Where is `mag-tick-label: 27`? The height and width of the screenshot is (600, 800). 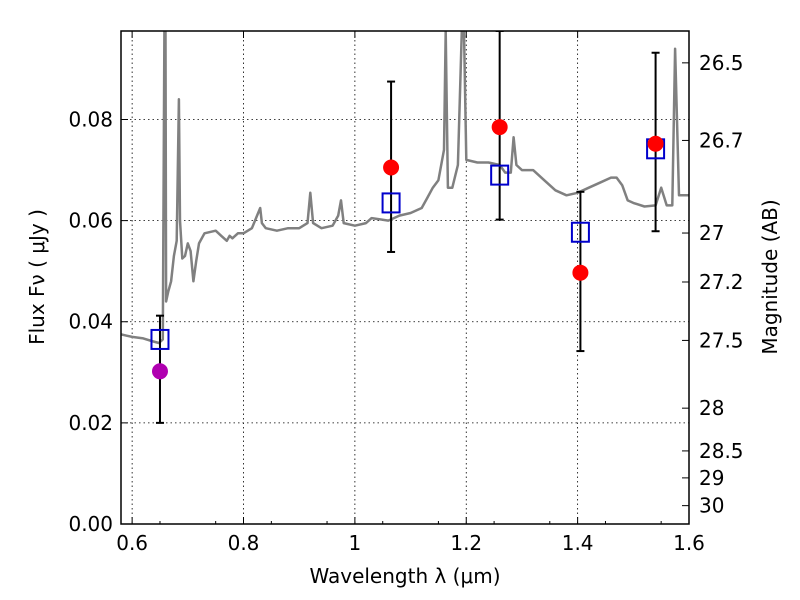
mag-tick-label: 27 is located at coordinates (711, 233).